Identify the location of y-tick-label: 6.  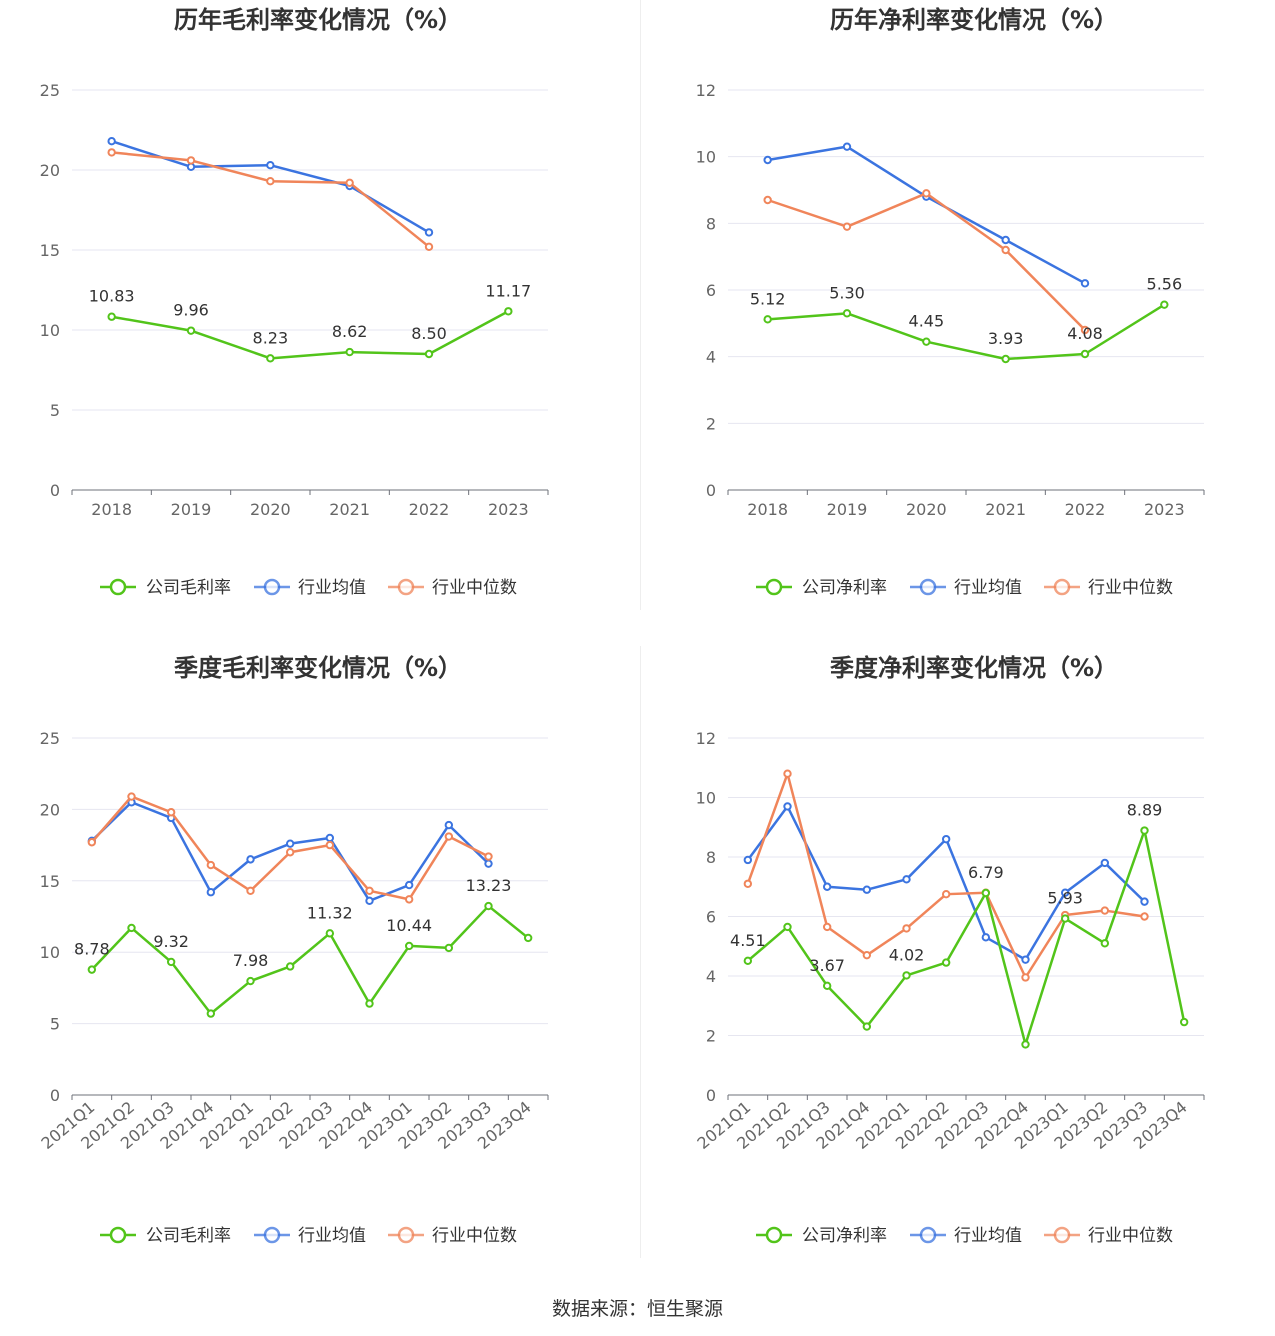
(711, 917).